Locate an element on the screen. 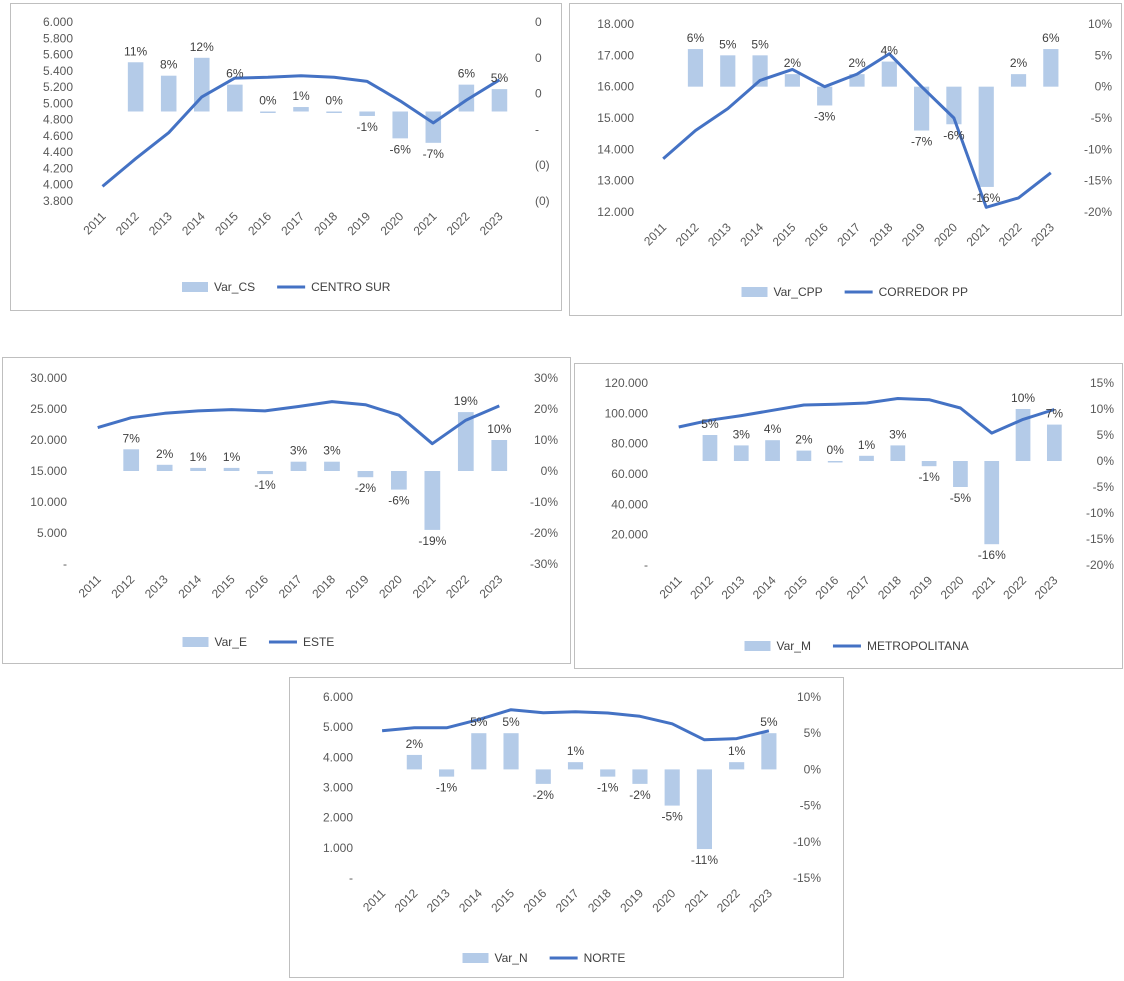 The height and width of the screenshot is (981, 1124). x-axis-tick: 2012 is located at coordinates (127, 223).